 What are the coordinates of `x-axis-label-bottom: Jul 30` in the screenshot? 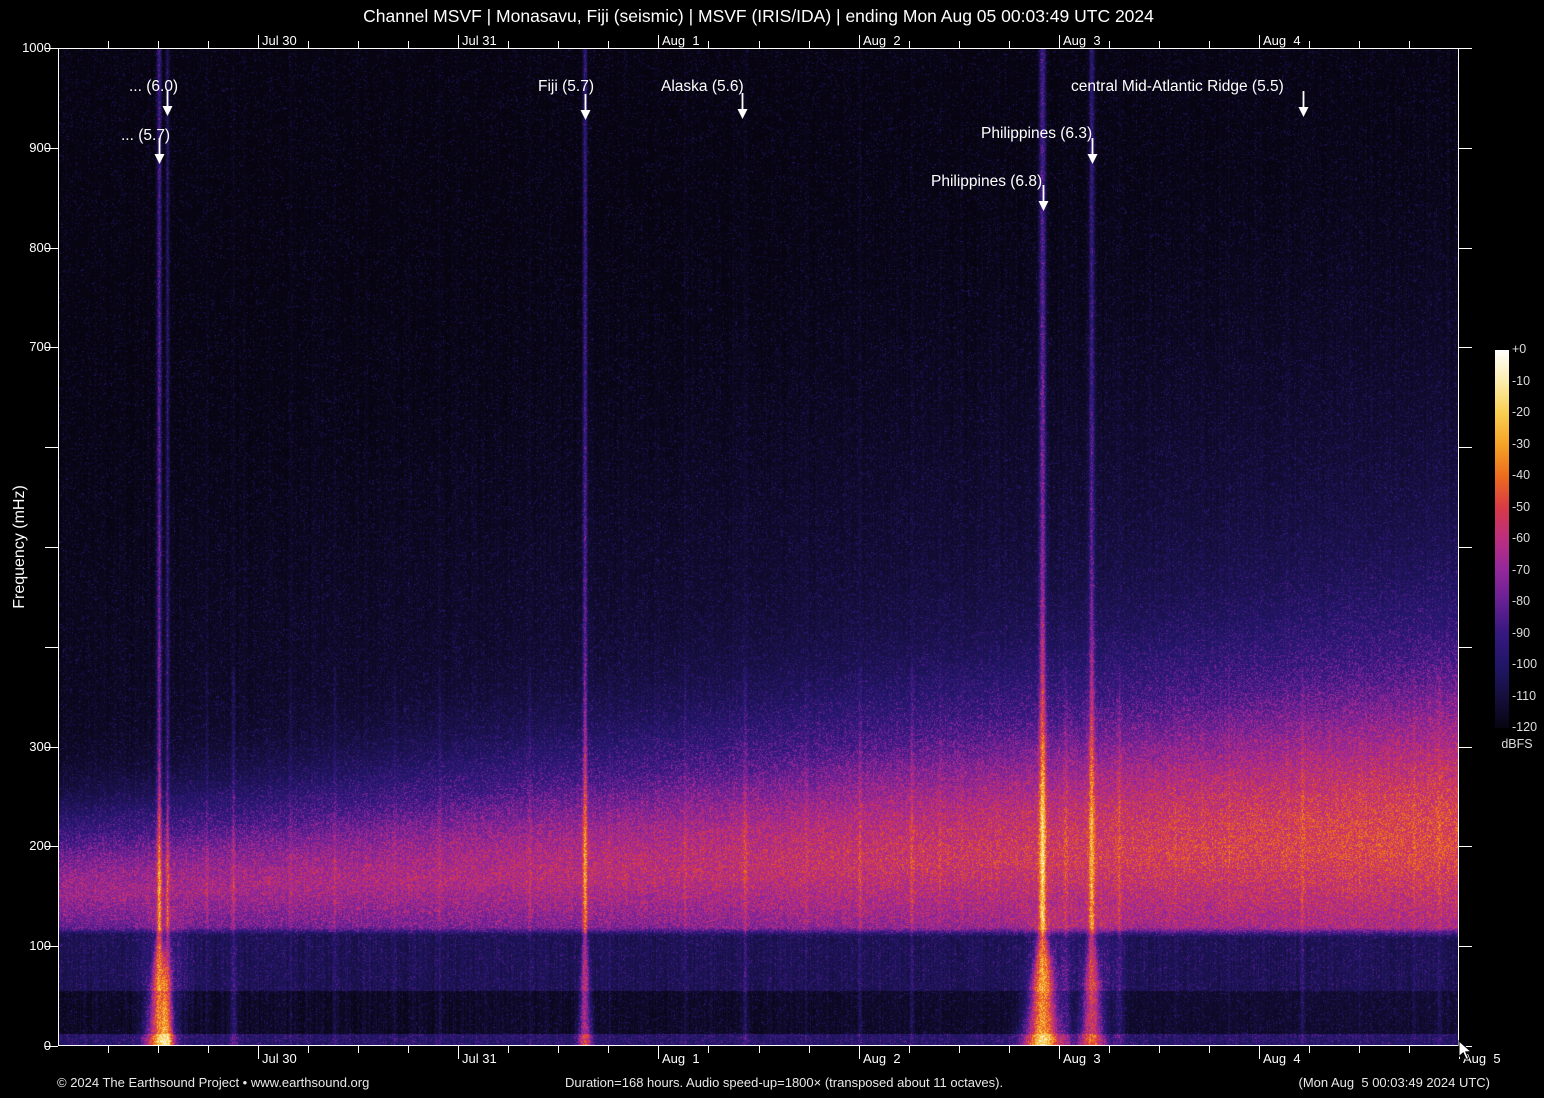 It's located at (279, 1058).